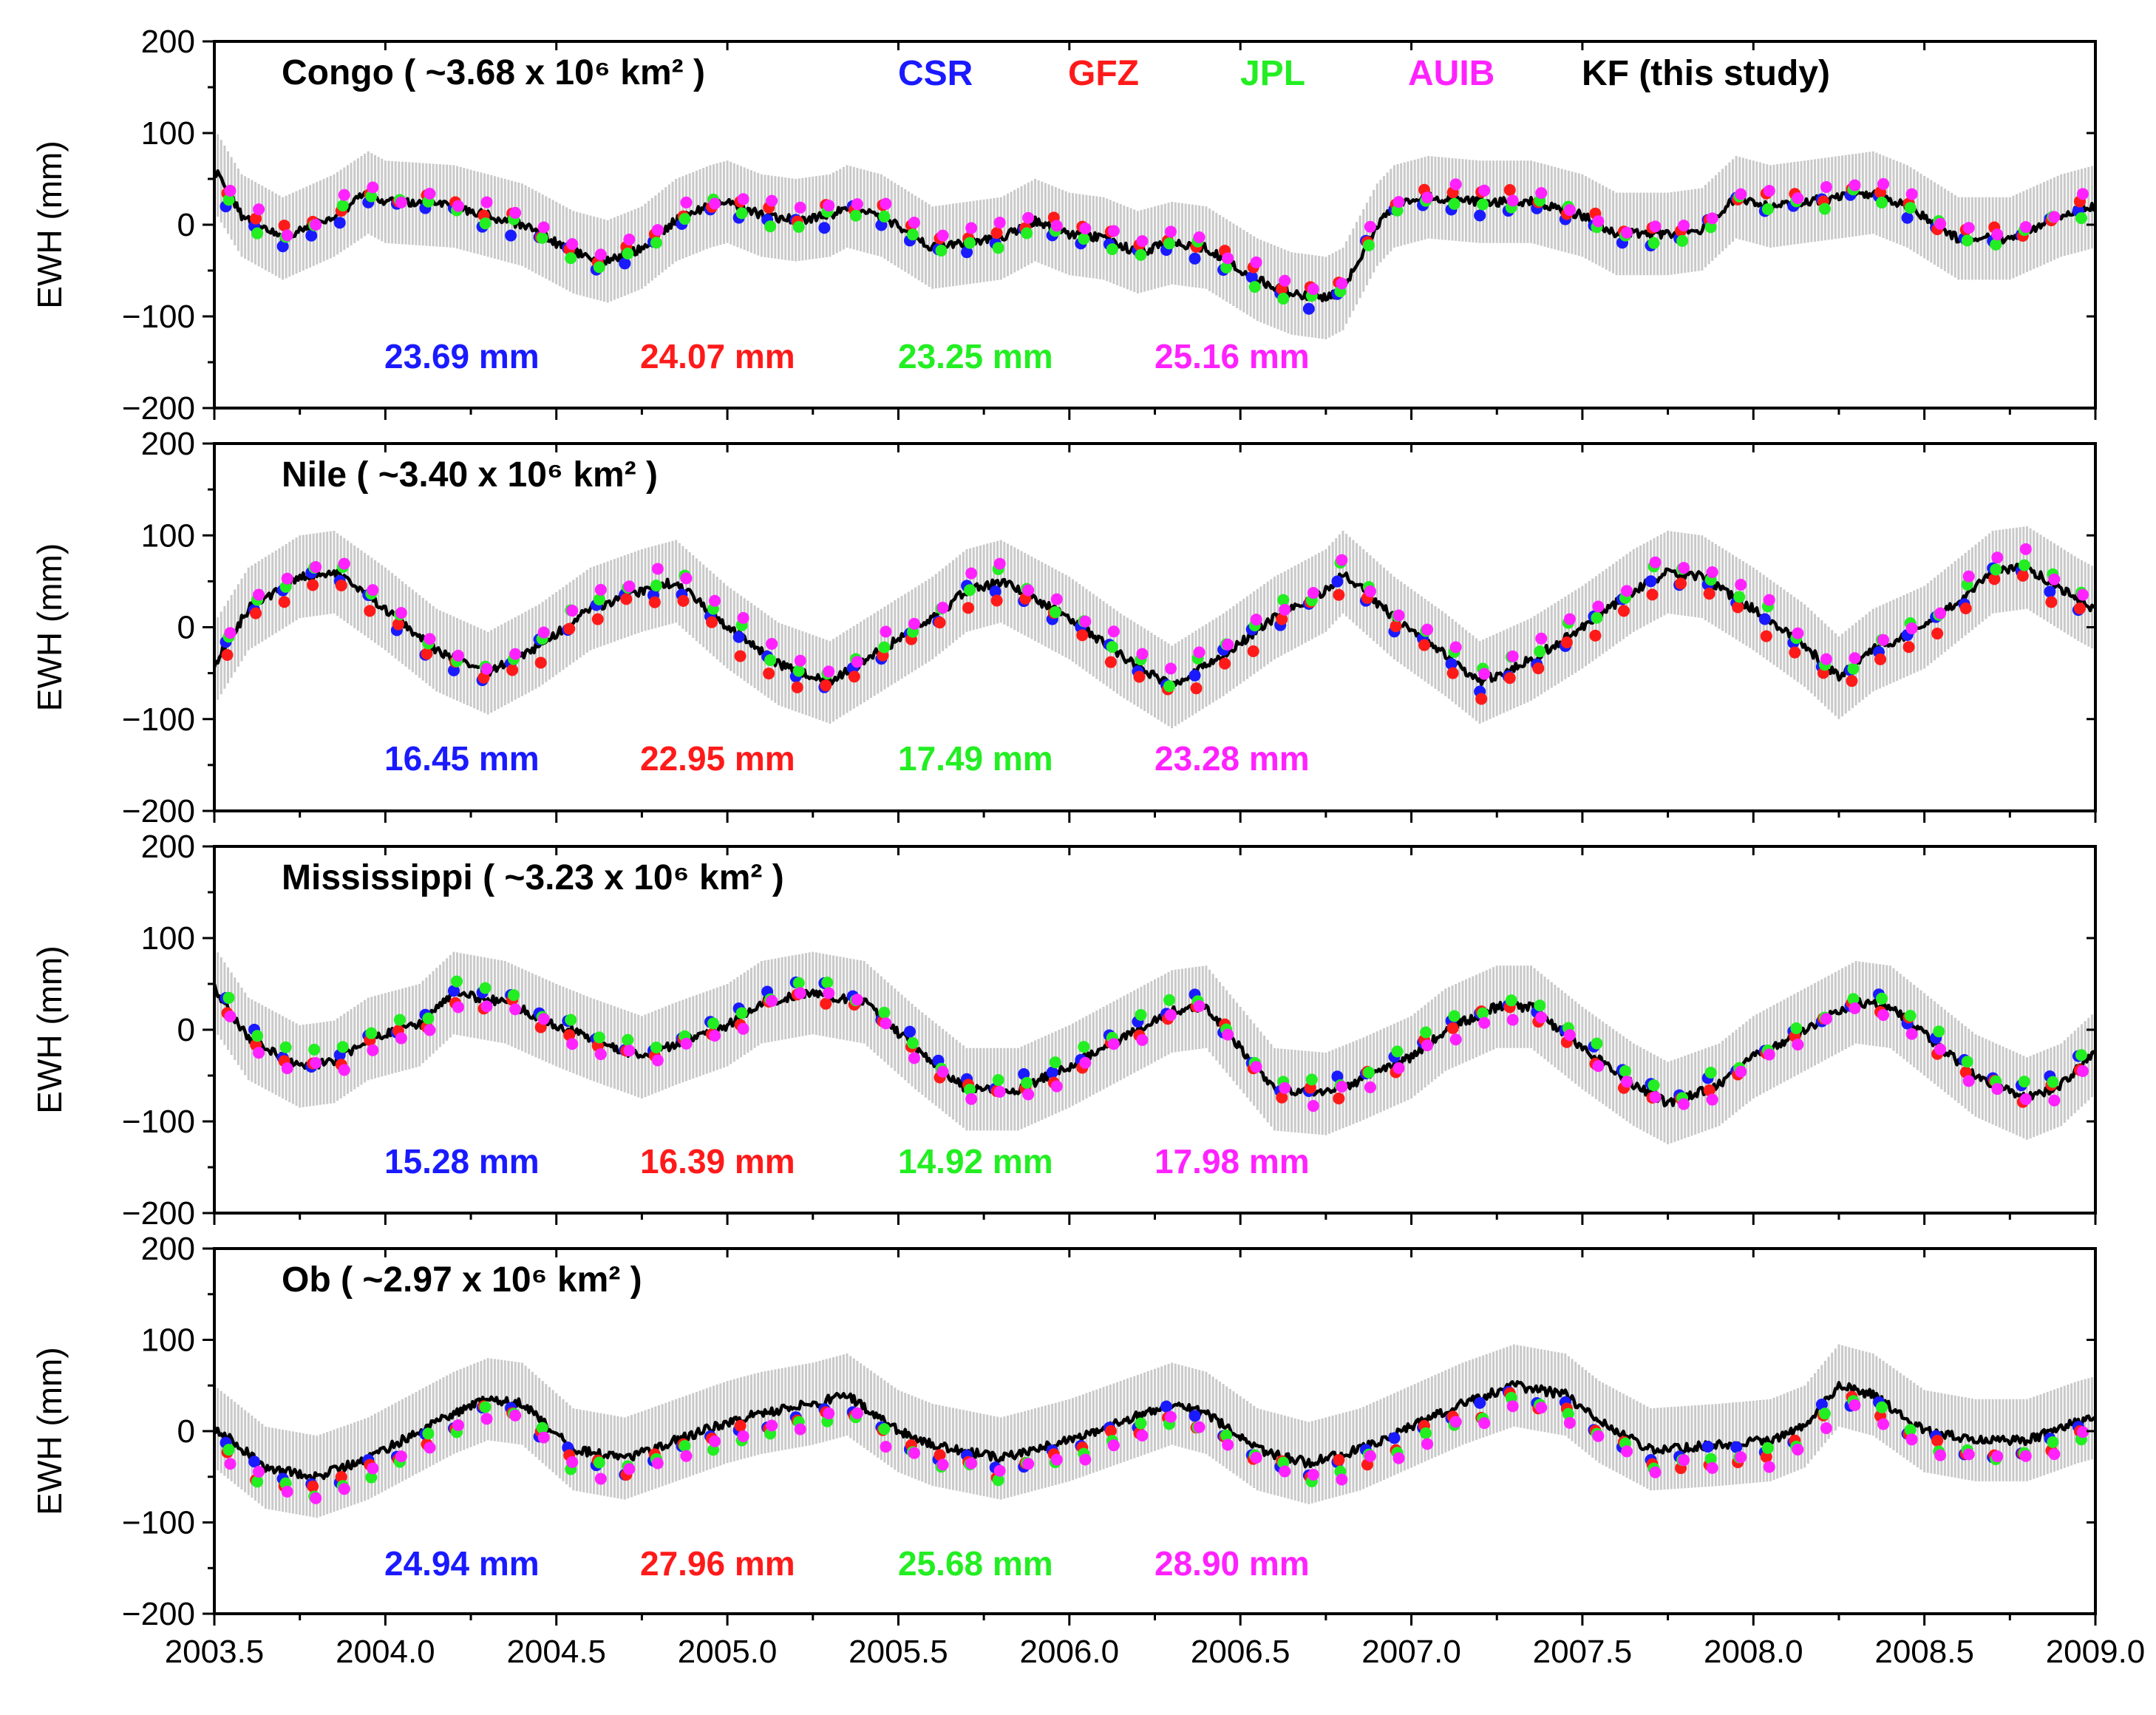  What do you see at coordinates (168, 938) in the screenshot?
I see `y-tick-label: 100` at bounding box center [168, 938].